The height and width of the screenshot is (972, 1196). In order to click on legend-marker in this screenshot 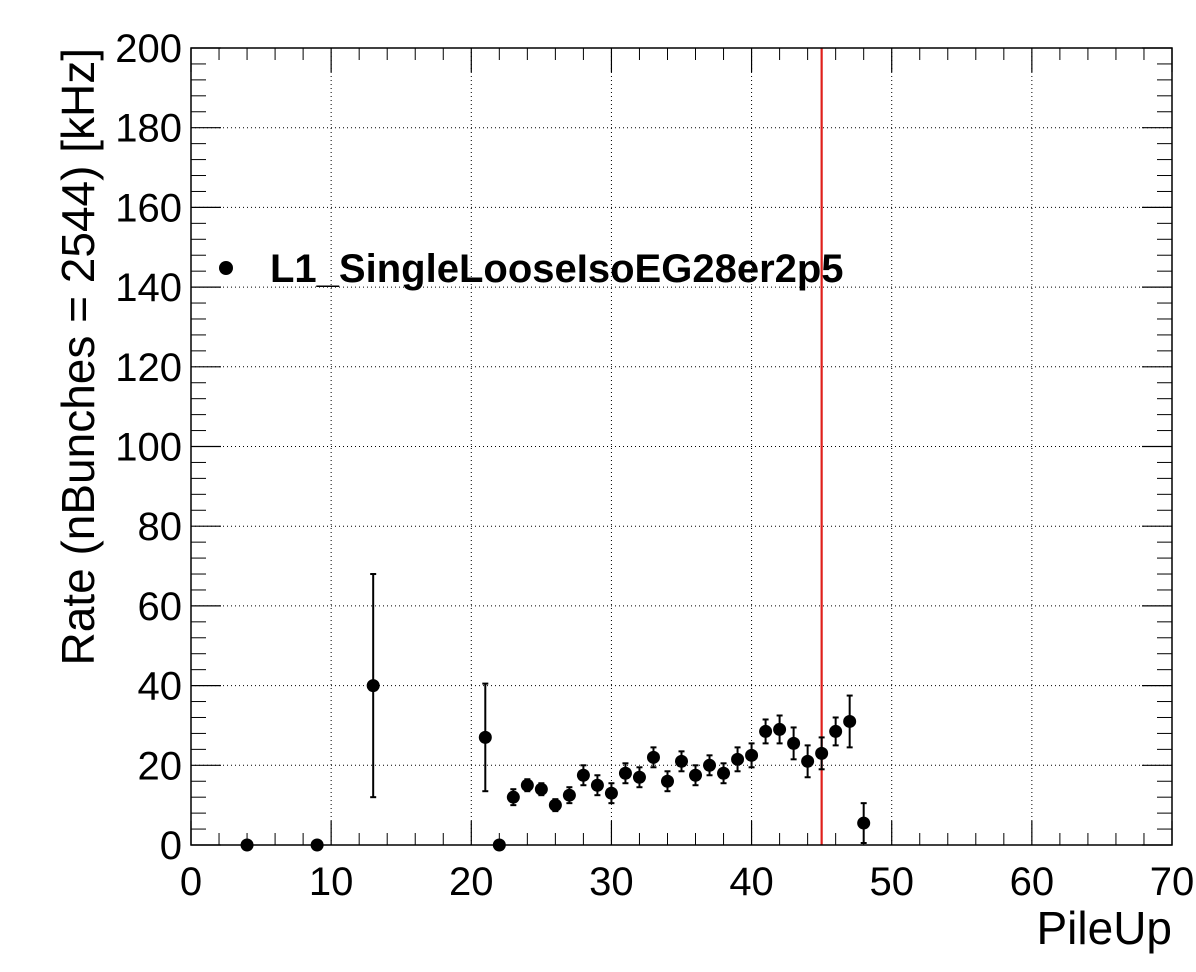, I will do `click(226, 268)`.